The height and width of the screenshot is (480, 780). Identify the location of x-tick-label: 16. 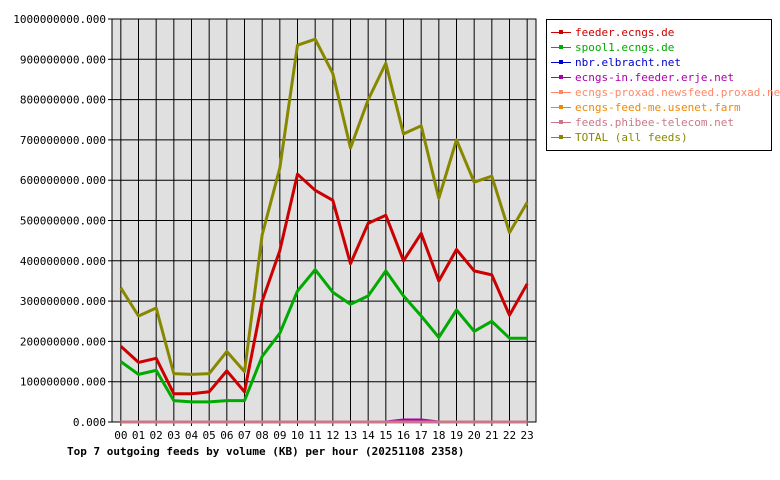
(403, 435).